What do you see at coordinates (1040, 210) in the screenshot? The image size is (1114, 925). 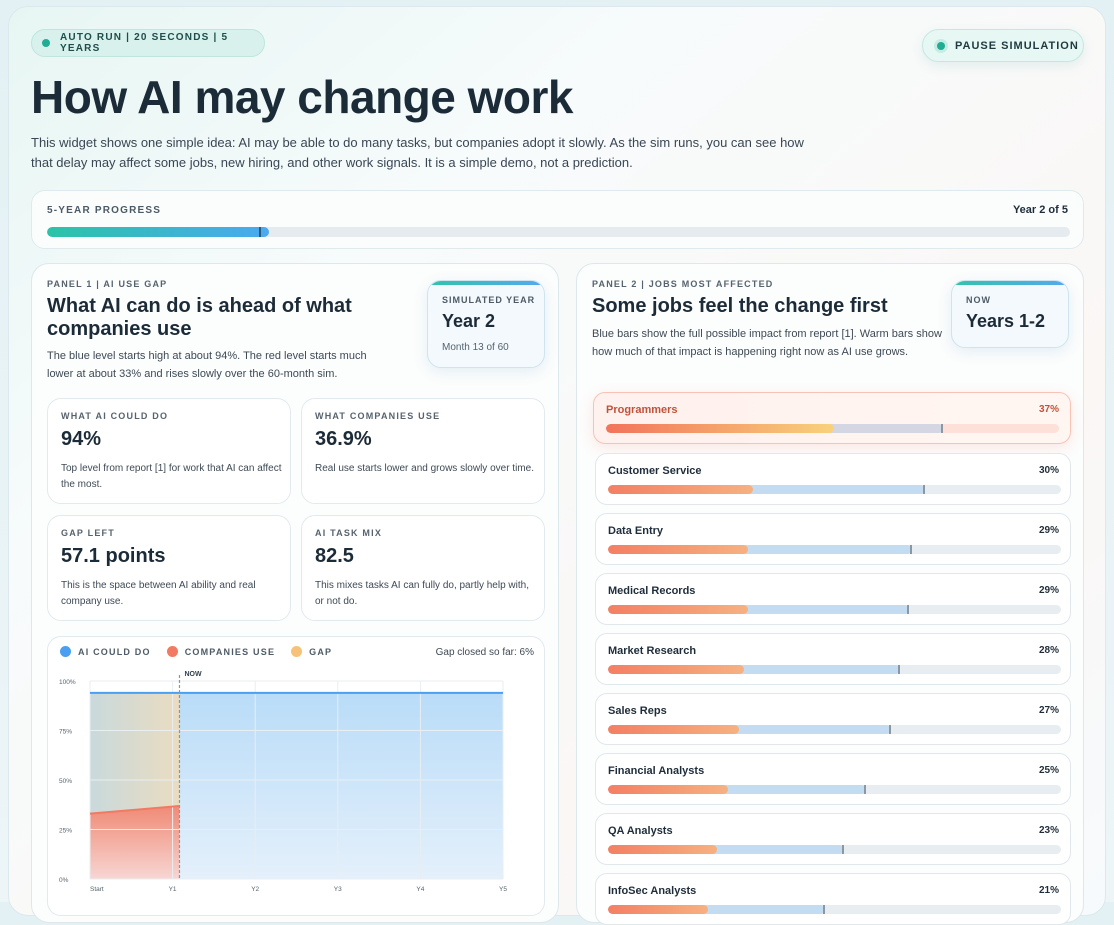 I see `progress-year: Year 2 of 5` at bounding box center [1040, 210].